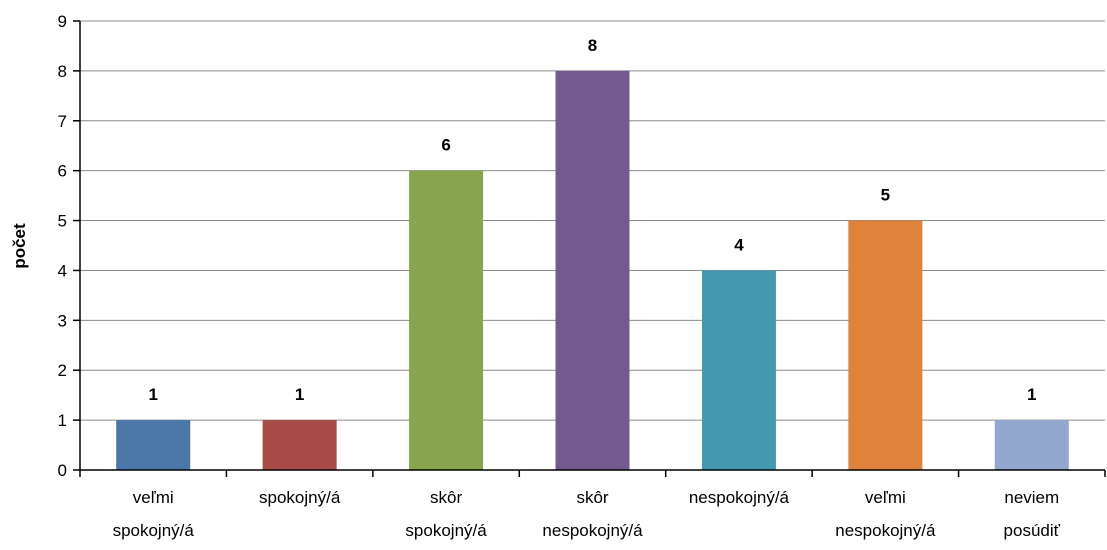 The width and height of the screenshot is (1107, 550). I want to click on y-tick-label: 3, so click(62, 320).